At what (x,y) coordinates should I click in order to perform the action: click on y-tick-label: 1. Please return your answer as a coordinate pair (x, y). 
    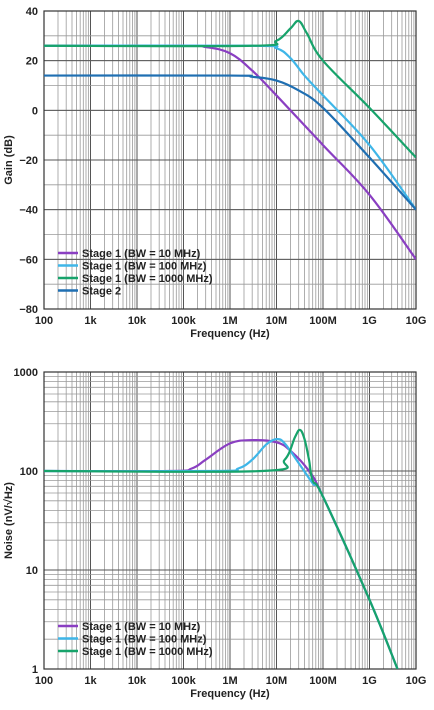
    Looking at the image, I should click on (35, 670).